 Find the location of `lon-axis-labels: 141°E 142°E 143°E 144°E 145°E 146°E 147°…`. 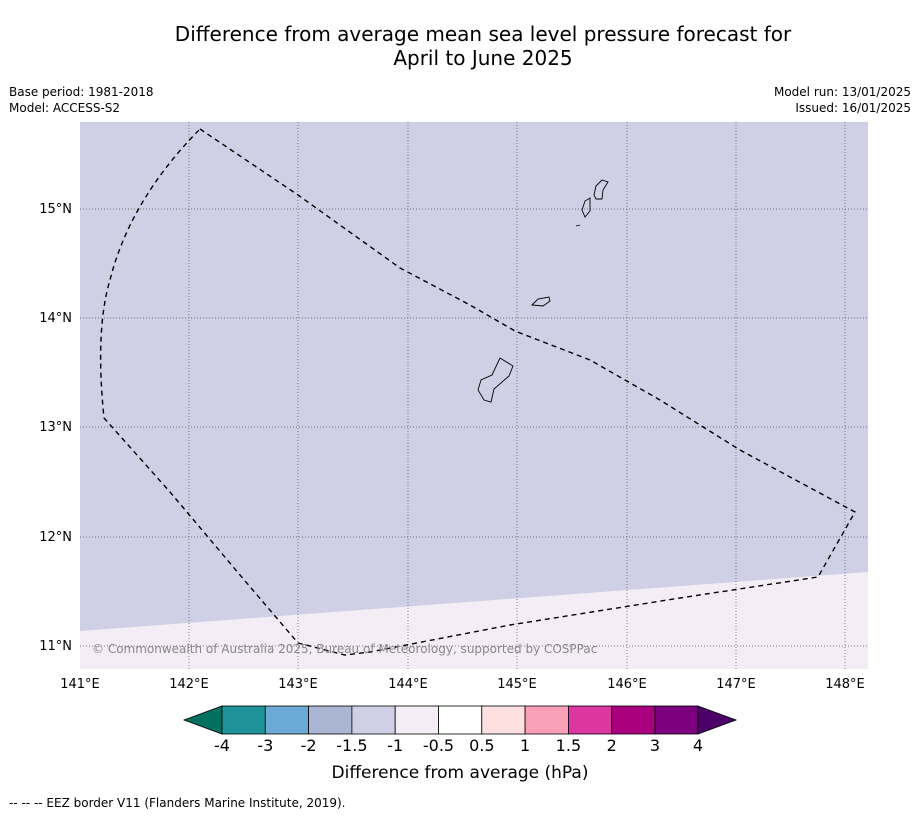

lon-axis-labels: 141°E 142°E 143°E 144°E 145°E 146°E 147°… is located at coordinates (462, 684).